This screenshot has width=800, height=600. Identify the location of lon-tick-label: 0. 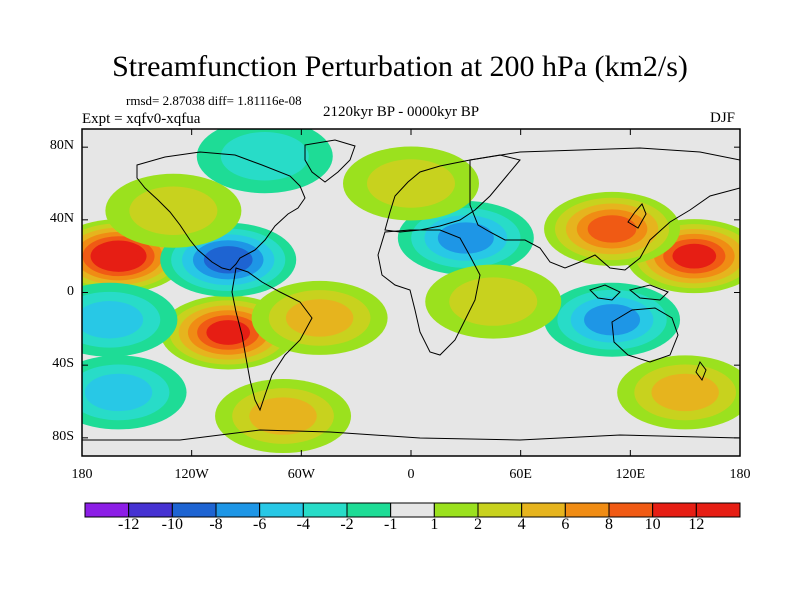
(411, 474).